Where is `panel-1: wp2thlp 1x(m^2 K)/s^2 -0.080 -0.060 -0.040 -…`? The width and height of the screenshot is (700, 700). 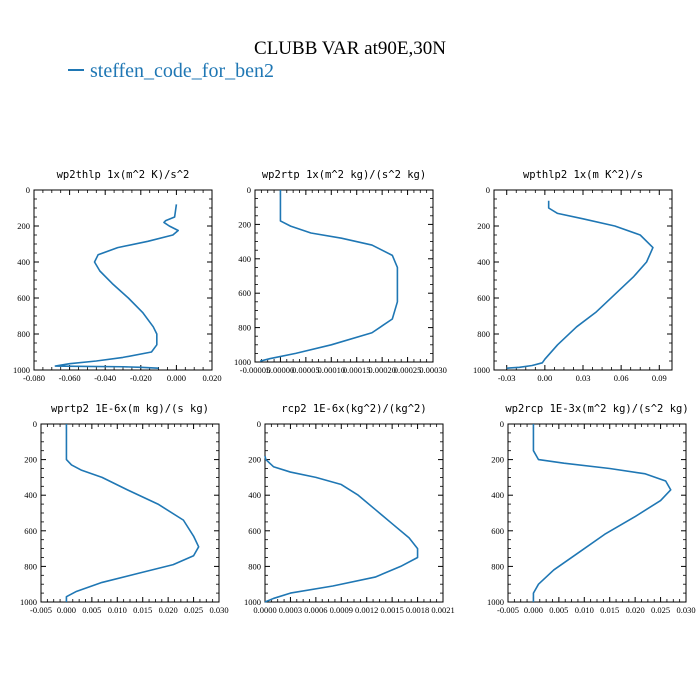 panel-1: wp2thlp 1x(m^2 K)/s^2 -0.080 -0.060 -0.040 -… is located at coordinates (117, 276).